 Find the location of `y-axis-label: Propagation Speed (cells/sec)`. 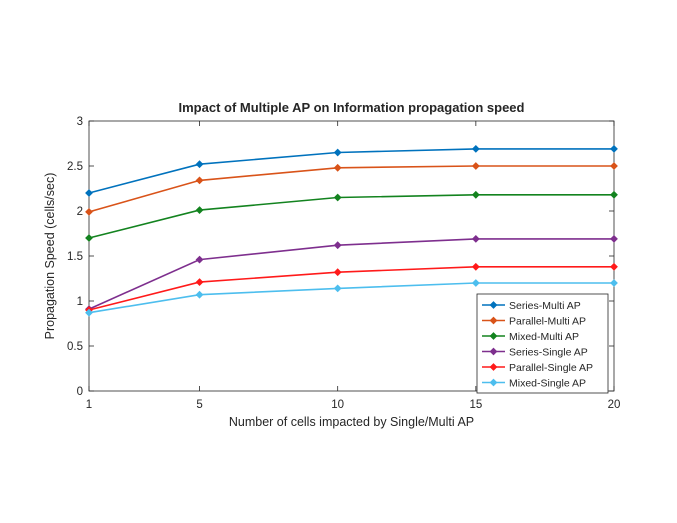

y-axis-label: Propagation Speed (cells/sec) is located at coordinates (50, 256).